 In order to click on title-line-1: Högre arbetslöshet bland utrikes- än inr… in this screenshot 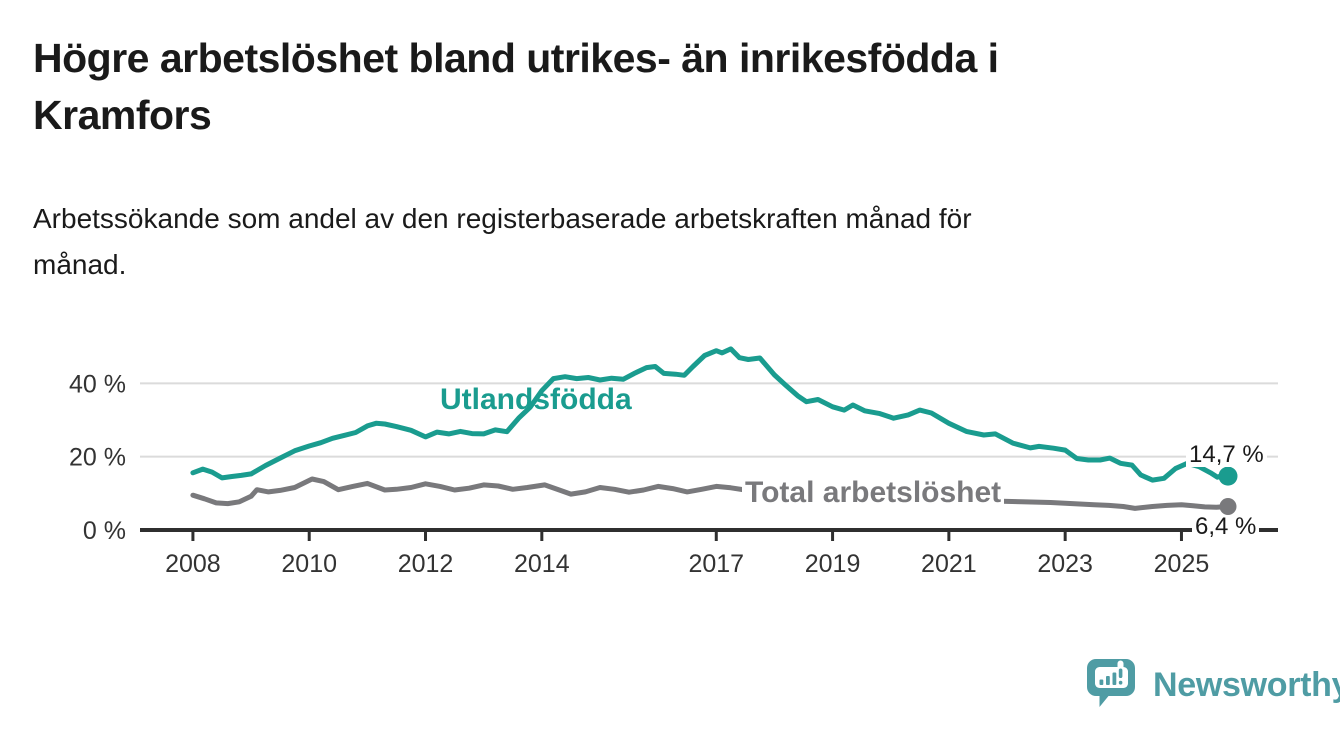, I will do `click(516, 58)`.